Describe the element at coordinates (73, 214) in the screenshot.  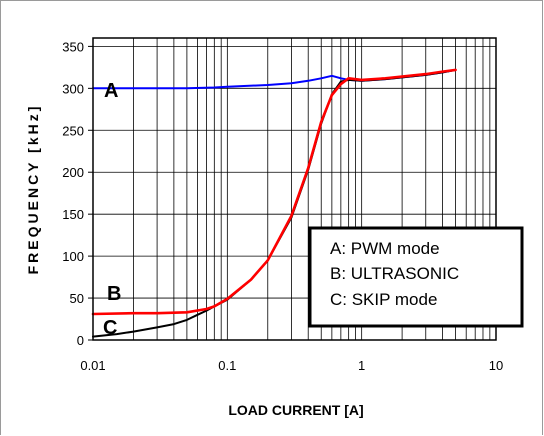
I see `y-tick-label: 150` at that location.